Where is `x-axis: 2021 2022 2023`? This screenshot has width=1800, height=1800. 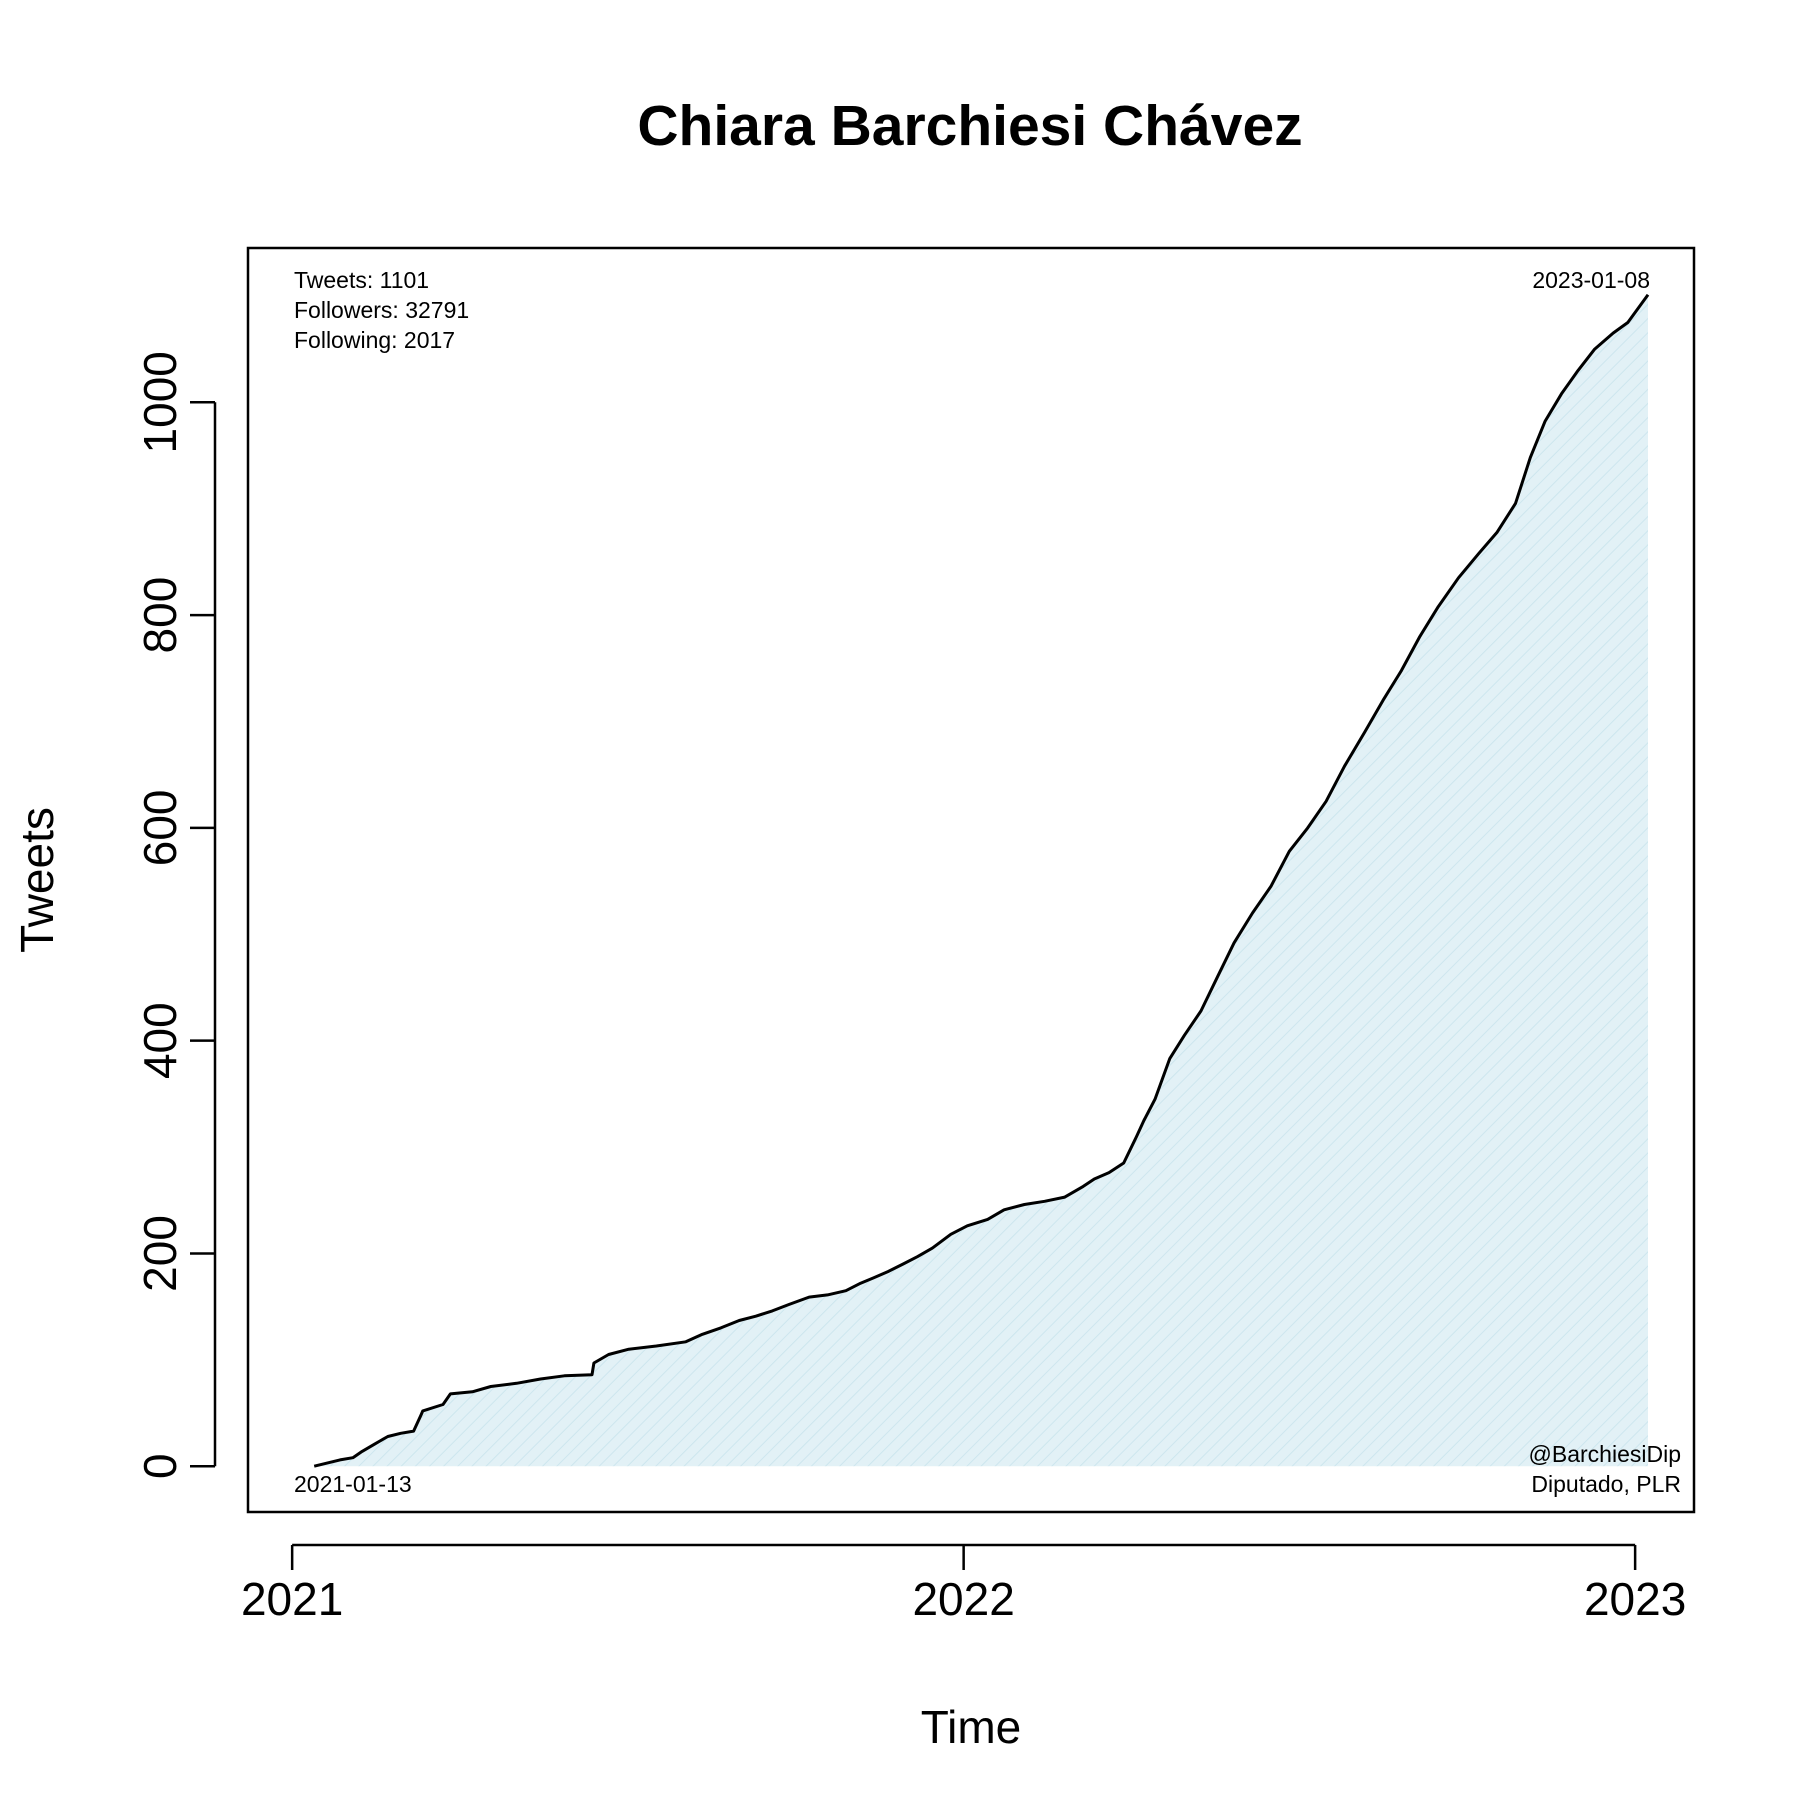 x-axis: 2021 2022 2023 is located at coordinates (963, 1584).